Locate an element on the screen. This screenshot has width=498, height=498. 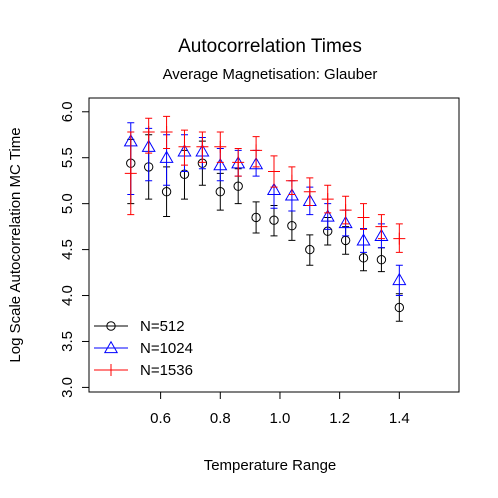
legend-item: N=512 is located at coordinates (139, 326).